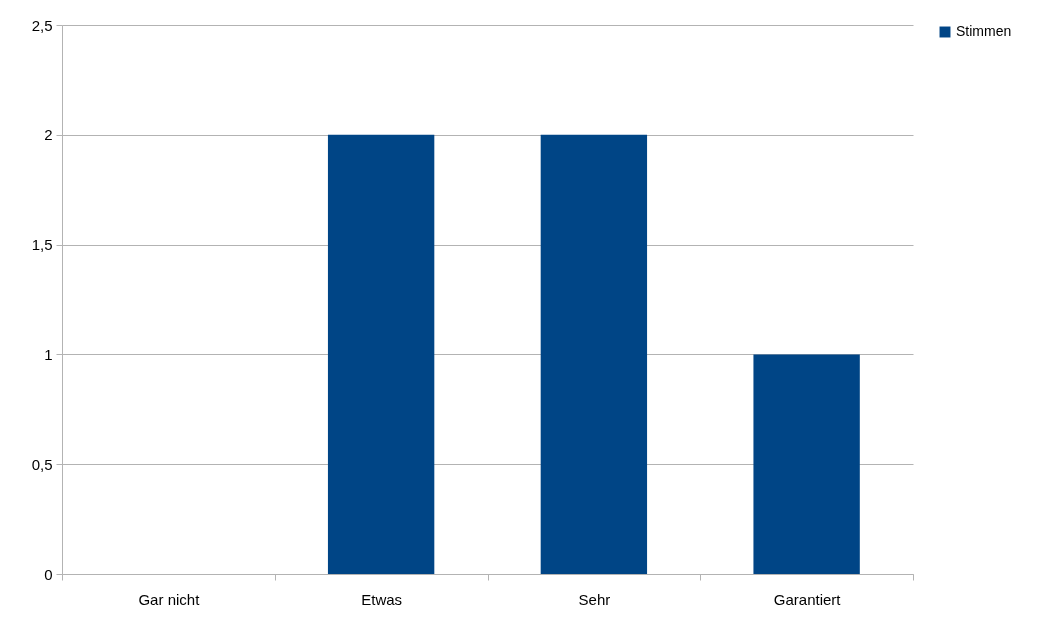 This screenshot has width=1050, height=634. Describe the element at coordinates (807, 599) in the screenshot. I see `x-tick-label: Garantiert` at that location.